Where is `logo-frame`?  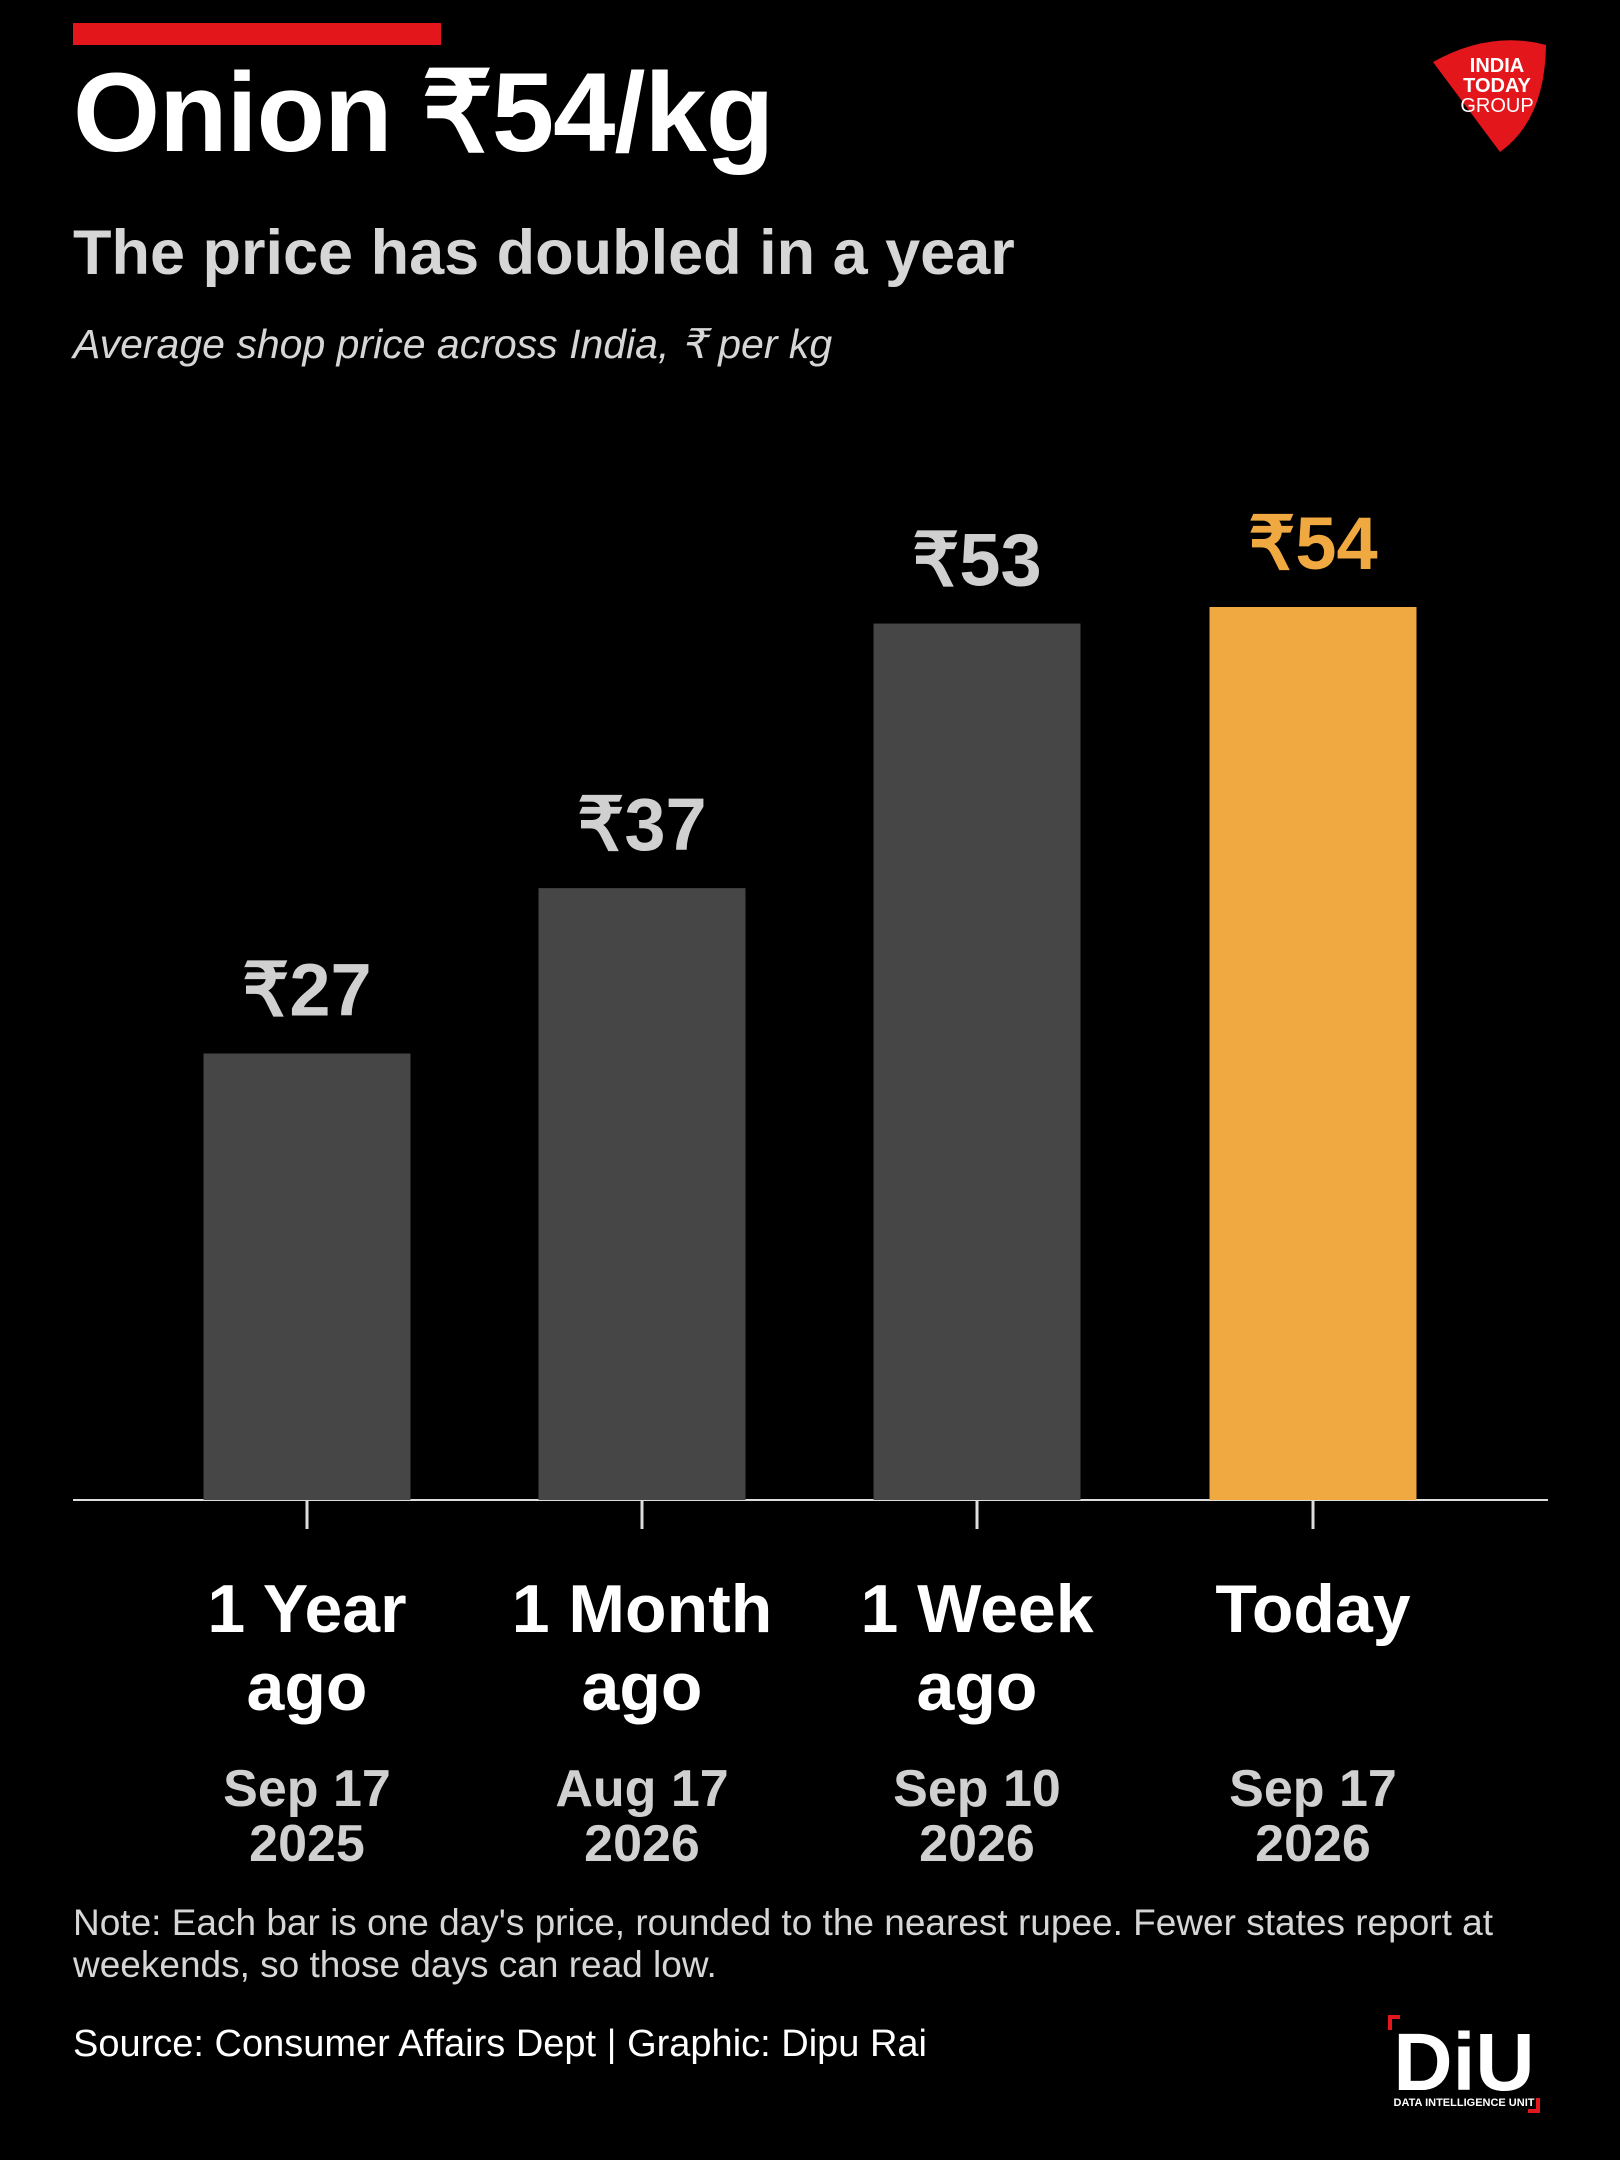 logo-frame is located at coordinates (1464, 2064).